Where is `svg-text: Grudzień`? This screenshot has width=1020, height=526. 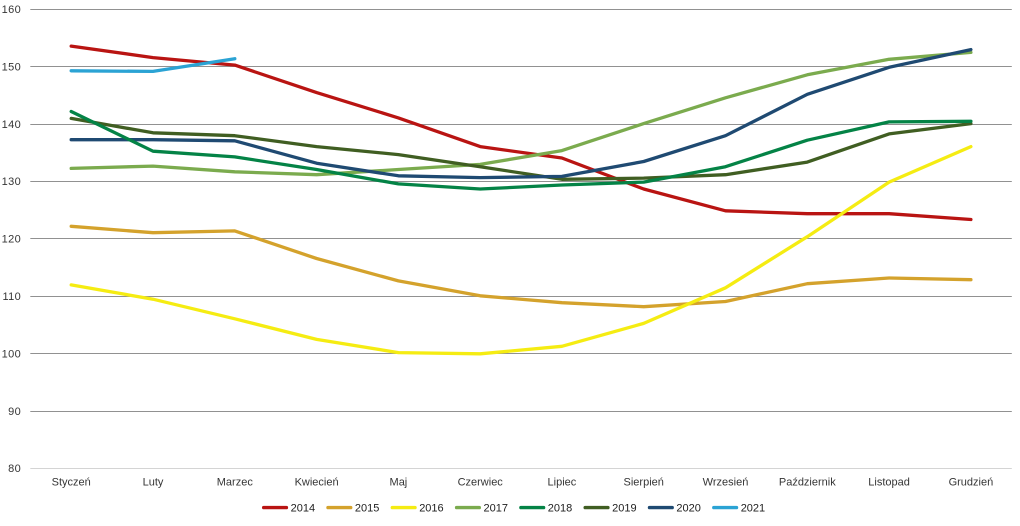 svg-text: Grudzień is located at coordinates (971, 483).